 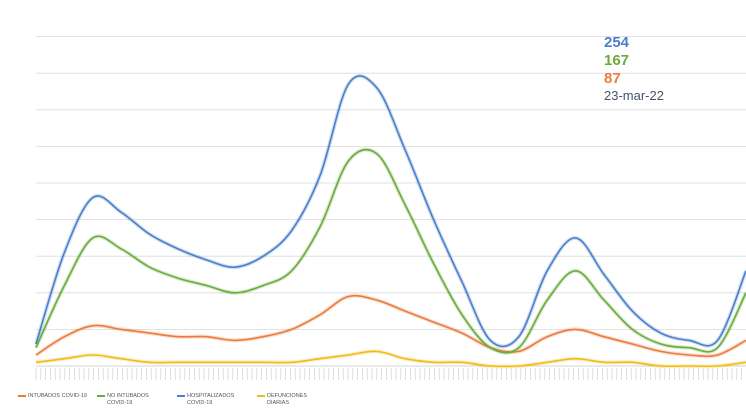 What do you see at coordinates (127, 399) in the screenshot?
I see `legend-label: NO INTUBADOS COVID-19` at bounding box center [127, 399].